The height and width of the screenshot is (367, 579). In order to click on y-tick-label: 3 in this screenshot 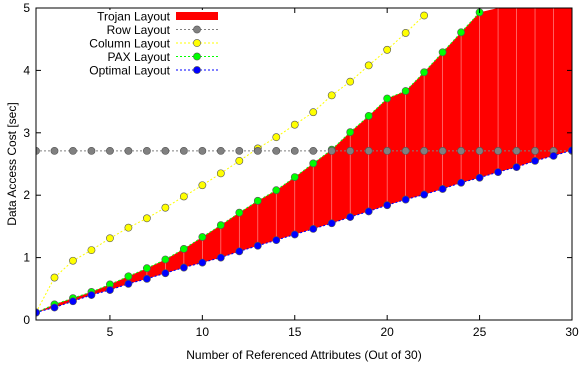, I will do `click(26, 133)`.